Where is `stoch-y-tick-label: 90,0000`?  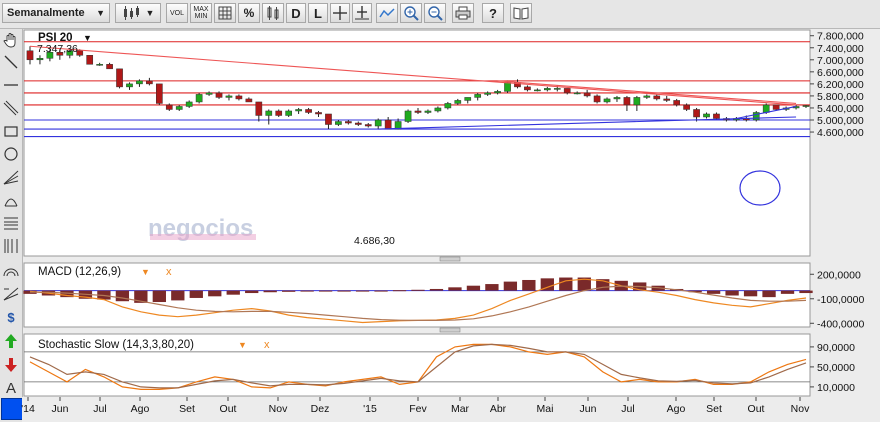
stoch-y-tick-label: 90,0000 is located at coordinates (836, 348).